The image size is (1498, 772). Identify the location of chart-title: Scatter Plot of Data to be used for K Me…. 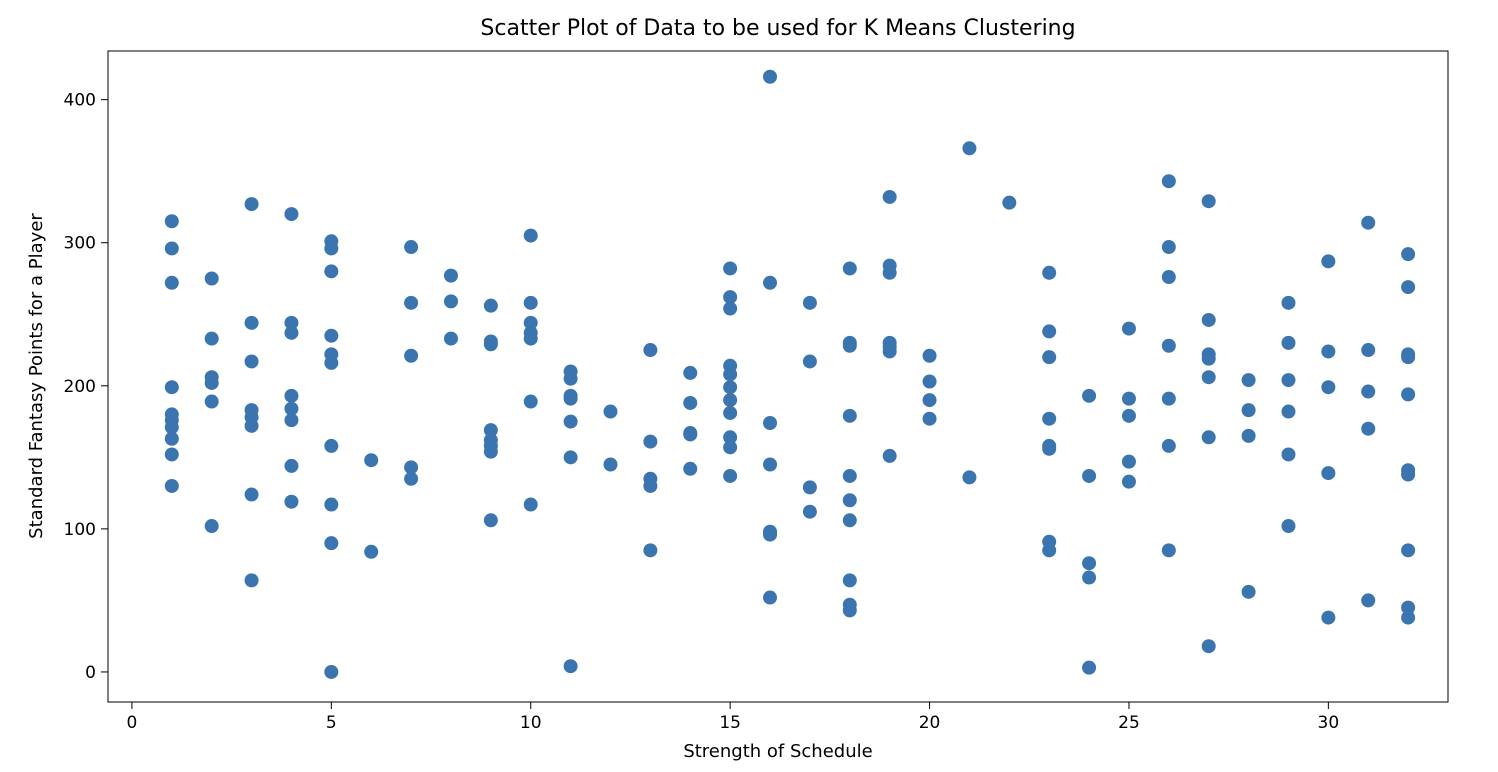
(777, 28).